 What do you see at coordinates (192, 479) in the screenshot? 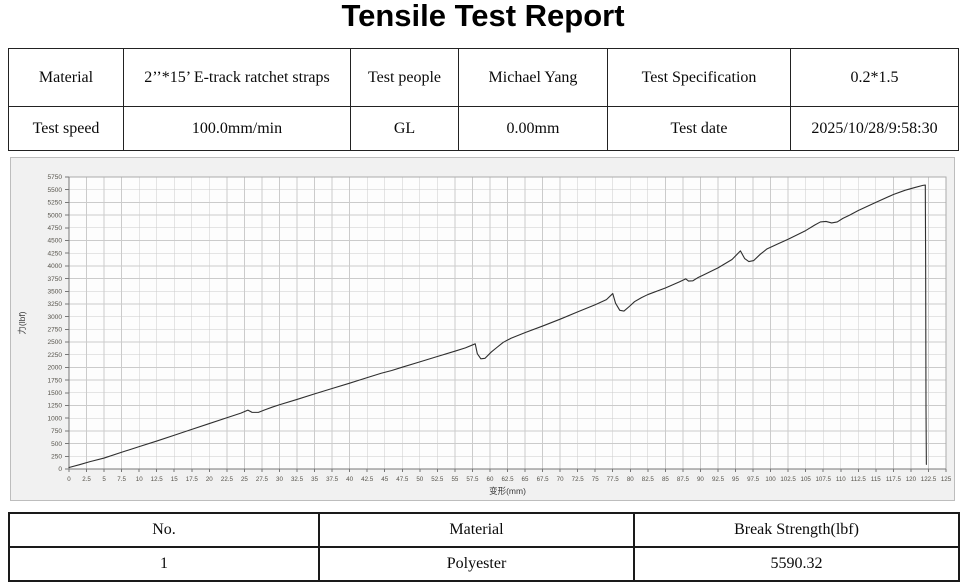
I see `svg-text: 17.5` at bounding box center [192, 479].